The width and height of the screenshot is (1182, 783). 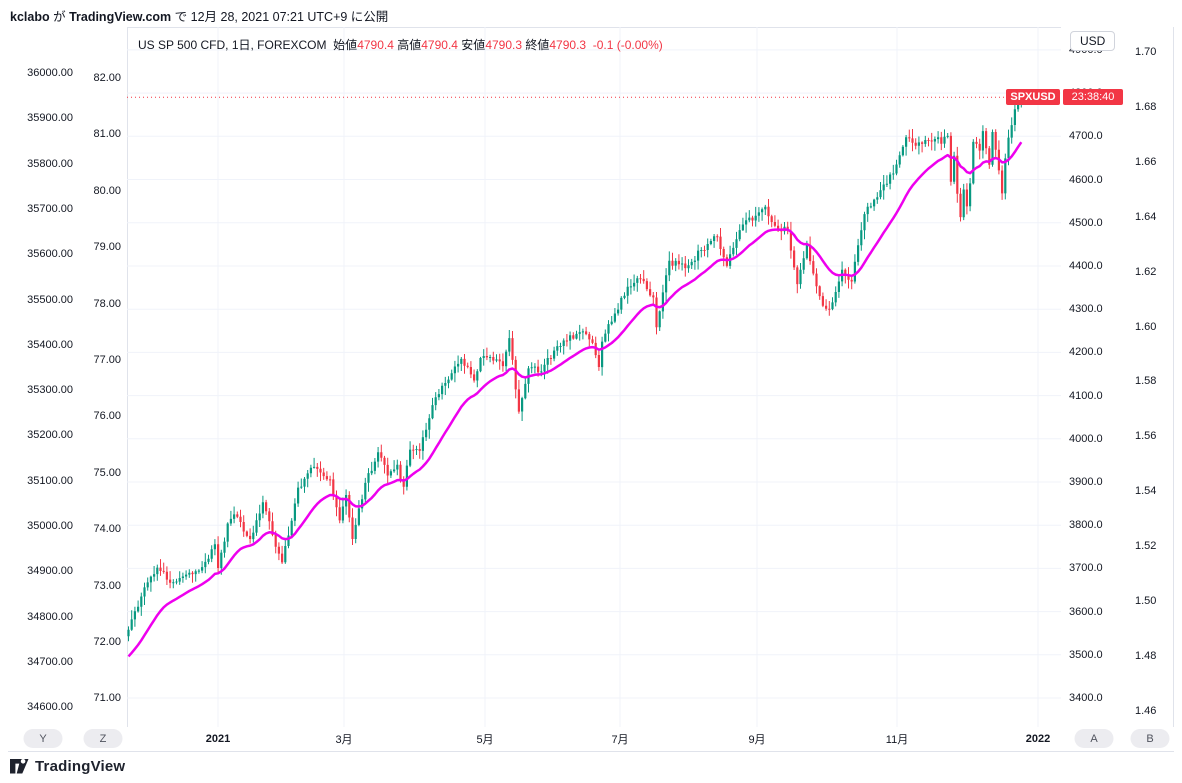 What do you see at coordinates (80, 766) in the screenshot?
I see `tradingview-logo-text: TradingView` at bounding box center [80, 766].